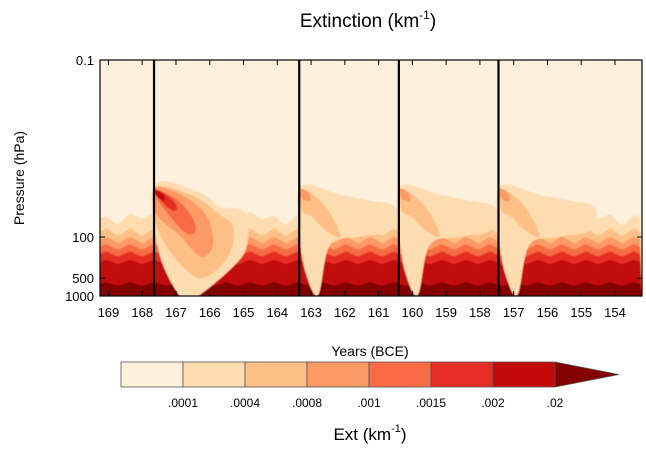 Image resolution: width=646 pixels, height=451 pixels. Describe the element at coordinates (369, 403) in the screenshot. I see `colorbar-label-4: .001` at that location.